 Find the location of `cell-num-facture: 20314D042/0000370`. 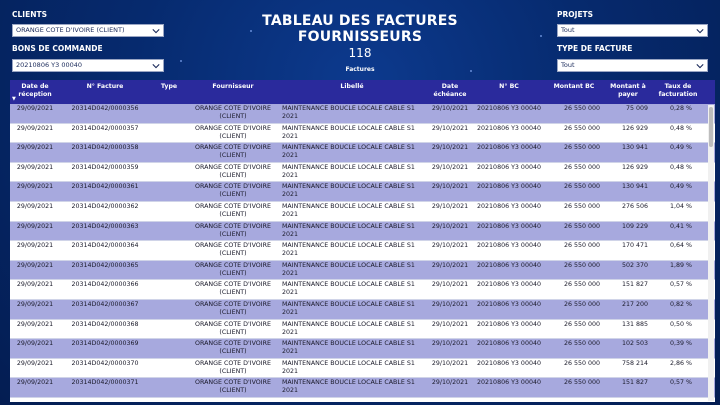

cell-num-facture: 20314D042/0000370 is located at coordinates (105, 363).